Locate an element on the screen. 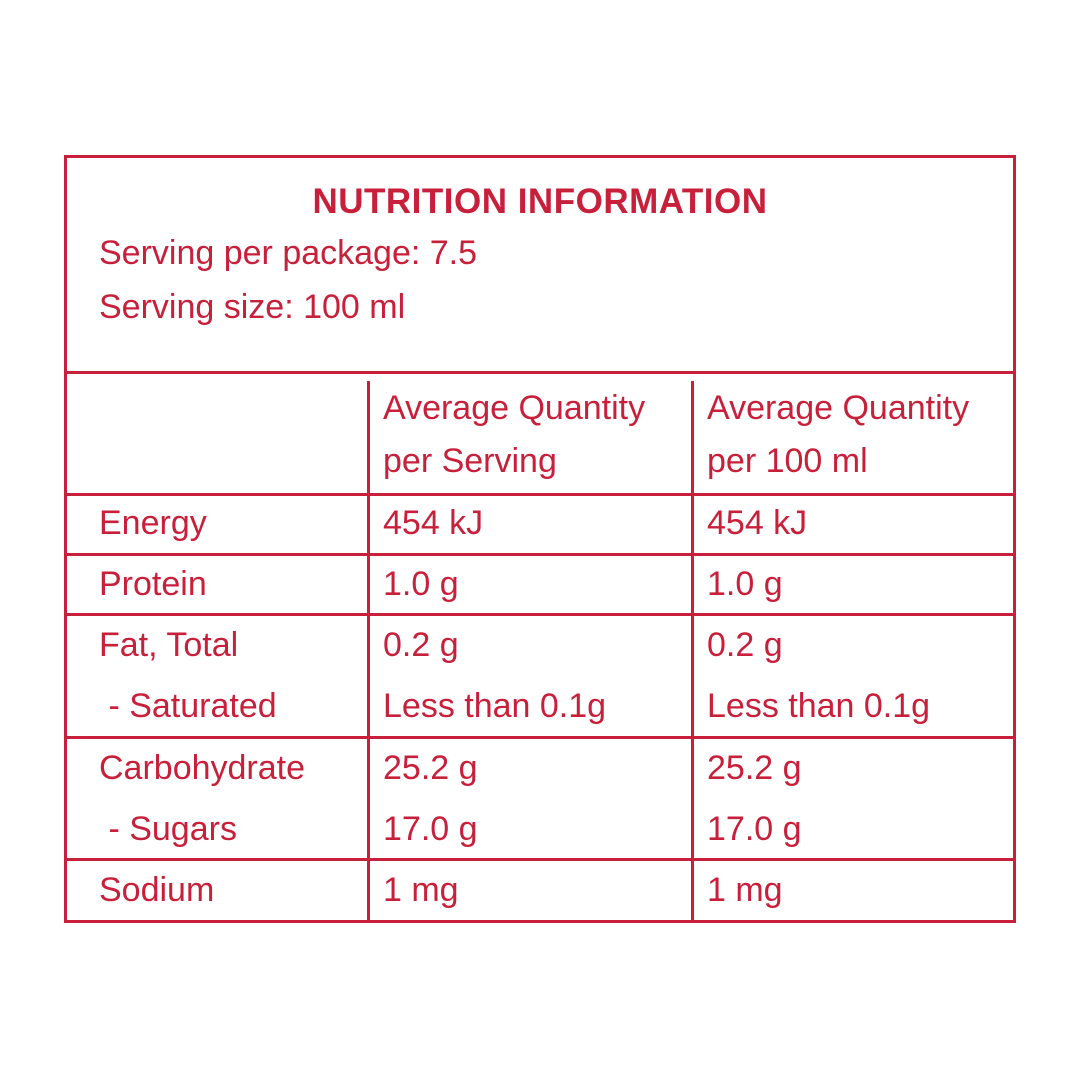 This screenshot has height=1080, width=1080. row-label-carbohydrate: Carbohydrate is located at coordinates (202, 768).